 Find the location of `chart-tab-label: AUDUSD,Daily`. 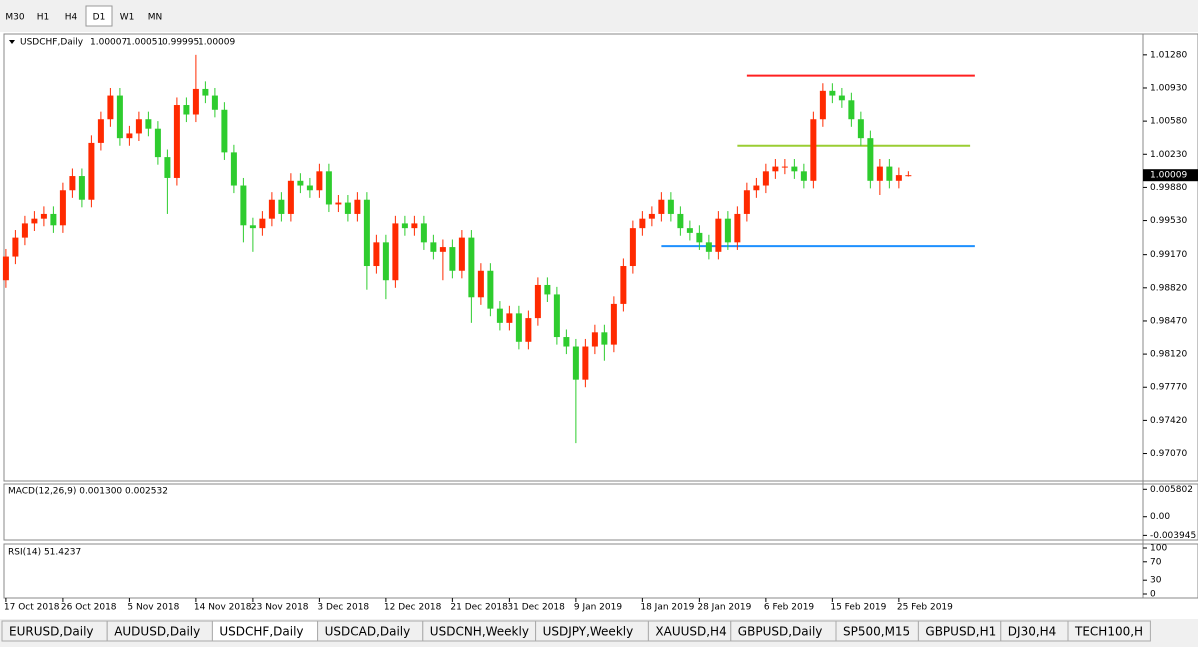

chart-tab-label: AUDUSD,Daily is located at coordinates (157, 632).